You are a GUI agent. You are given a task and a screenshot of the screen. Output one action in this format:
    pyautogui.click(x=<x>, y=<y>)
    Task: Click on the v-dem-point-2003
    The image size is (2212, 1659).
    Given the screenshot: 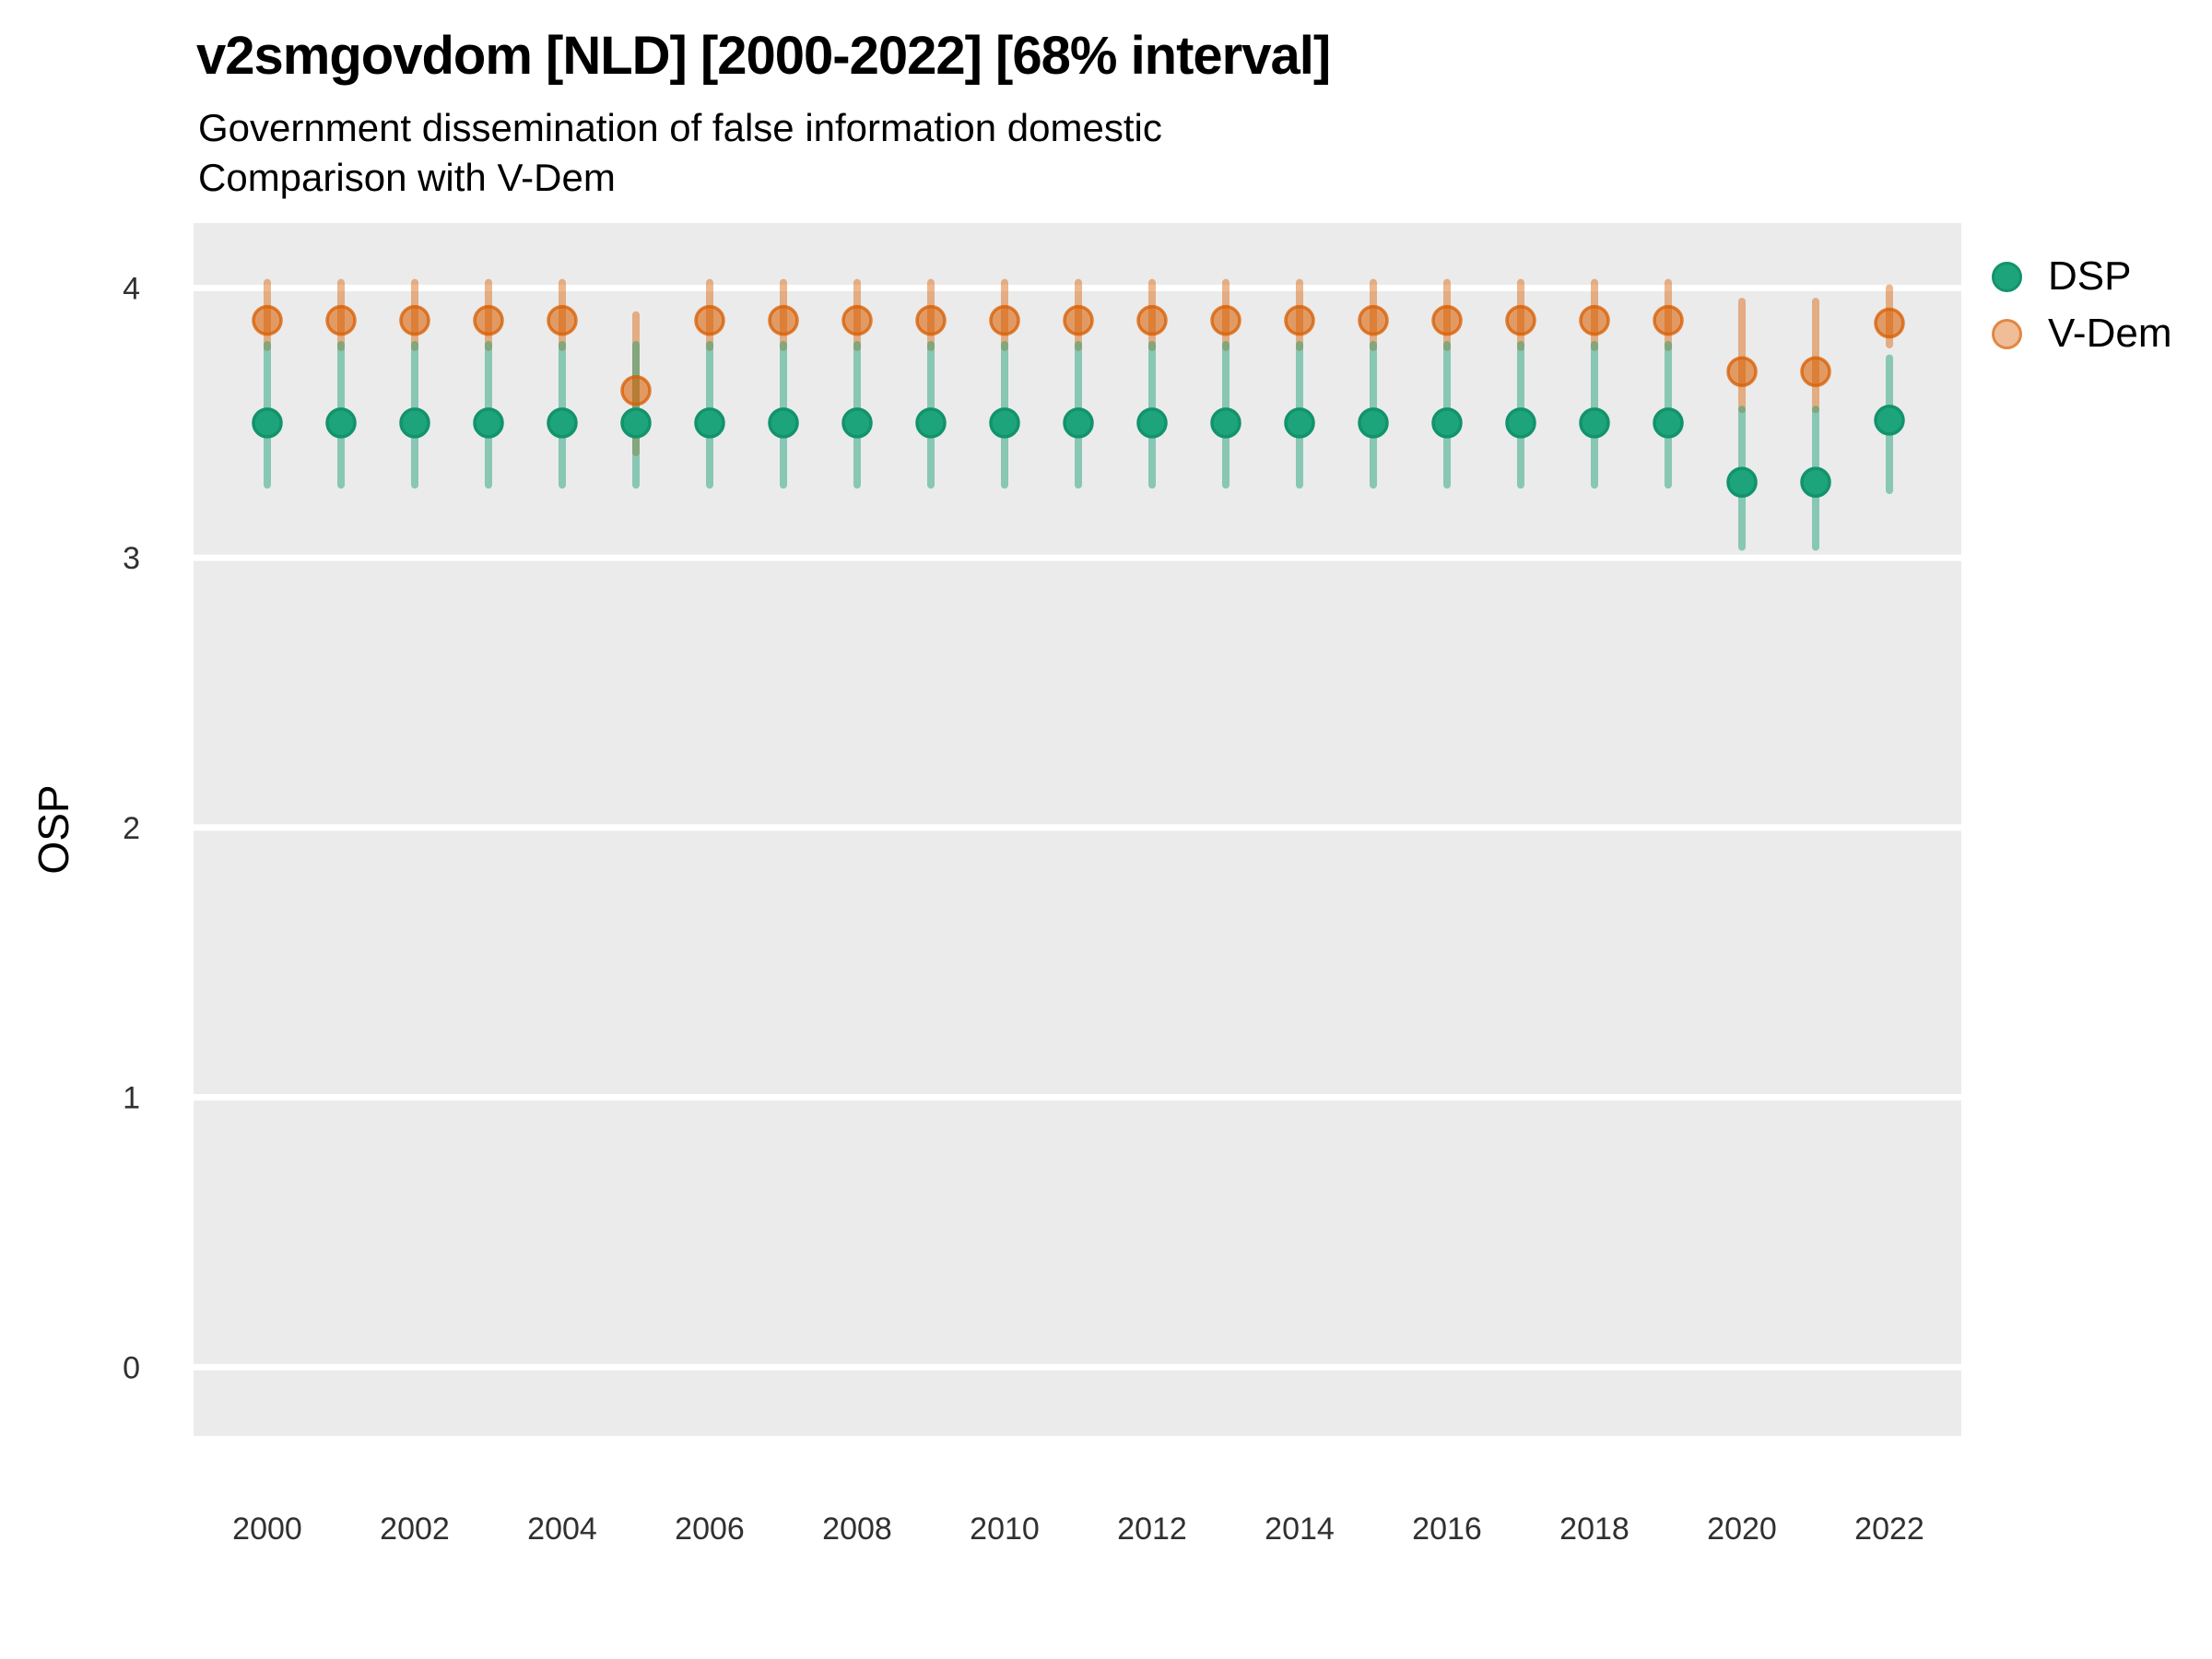 What is the action you would take?
    pyautogui.click(x=488, y=320)
    